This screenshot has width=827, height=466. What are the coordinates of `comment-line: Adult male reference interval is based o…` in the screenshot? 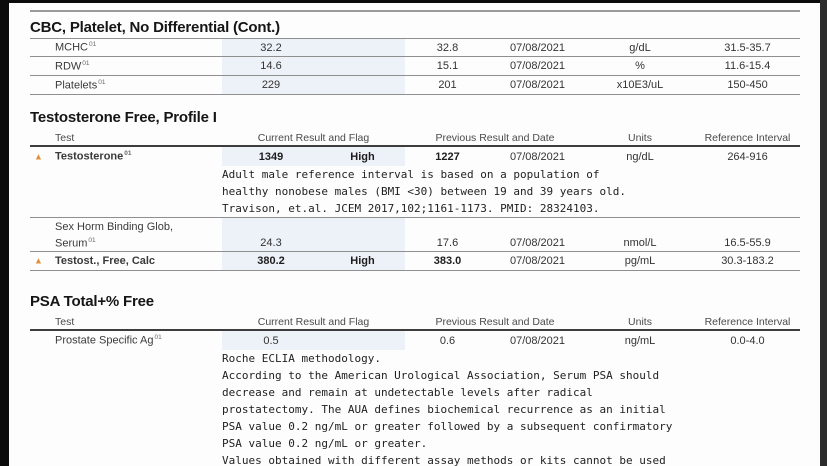 It's located at (411, 174).